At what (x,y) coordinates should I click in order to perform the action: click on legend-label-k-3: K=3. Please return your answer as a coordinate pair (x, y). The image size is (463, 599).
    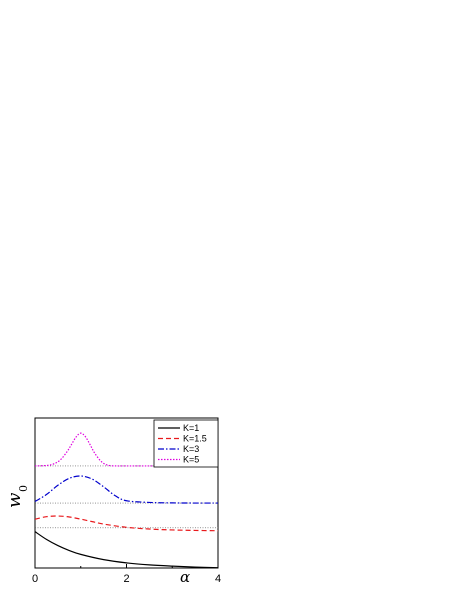
    Looking at the image, I should click on (191, 449).